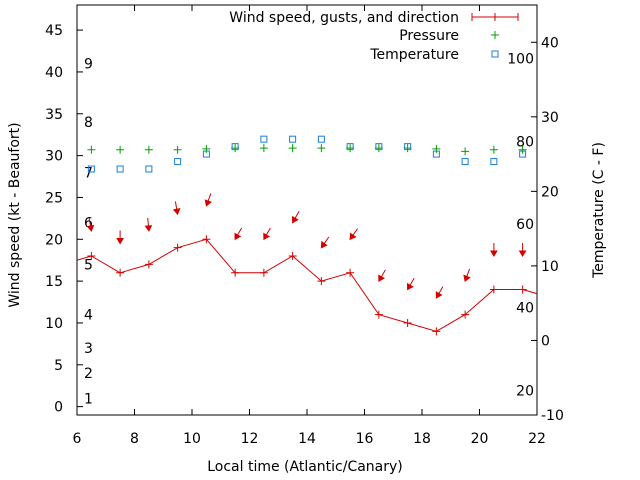 This screenshot has height=480, width=640. What do you see at coordinates (88, 123) in the screenshot?
I see `beaufort-label: 8` at bounding box center [88, 123].